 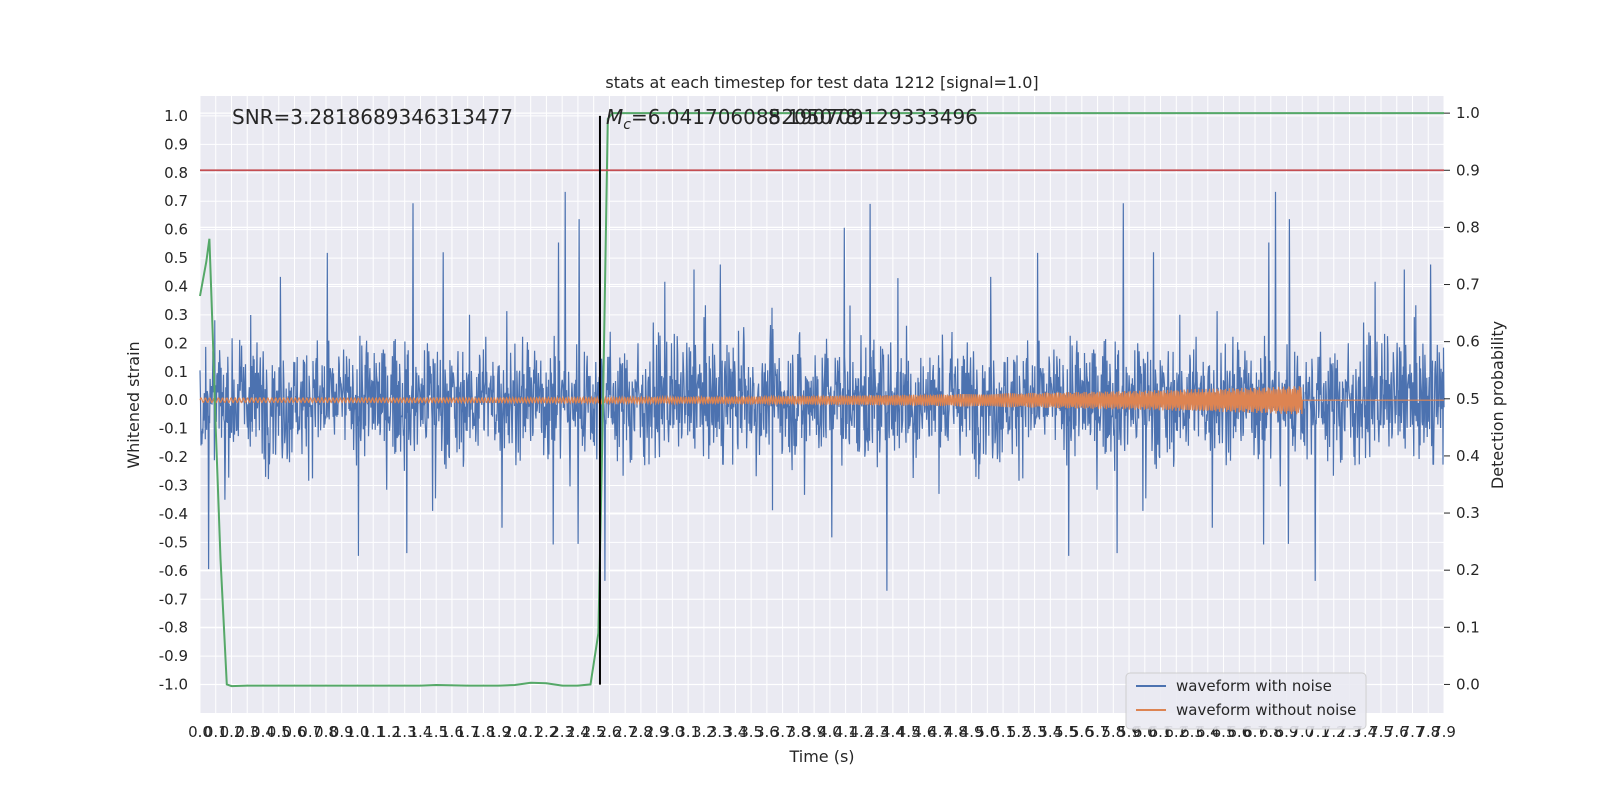 I want to click on y-tick-label: -0.6, so click(x=173, y=571).